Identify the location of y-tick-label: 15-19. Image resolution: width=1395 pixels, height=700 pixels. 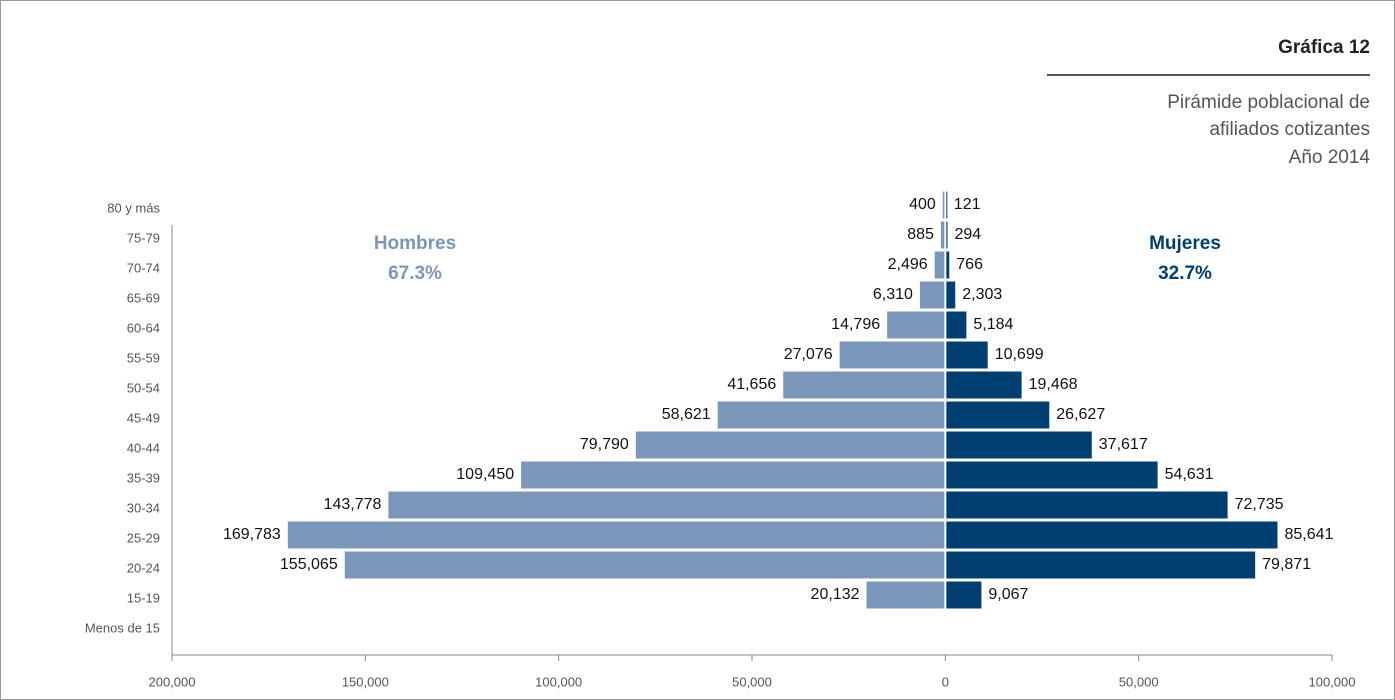
(143, 597).